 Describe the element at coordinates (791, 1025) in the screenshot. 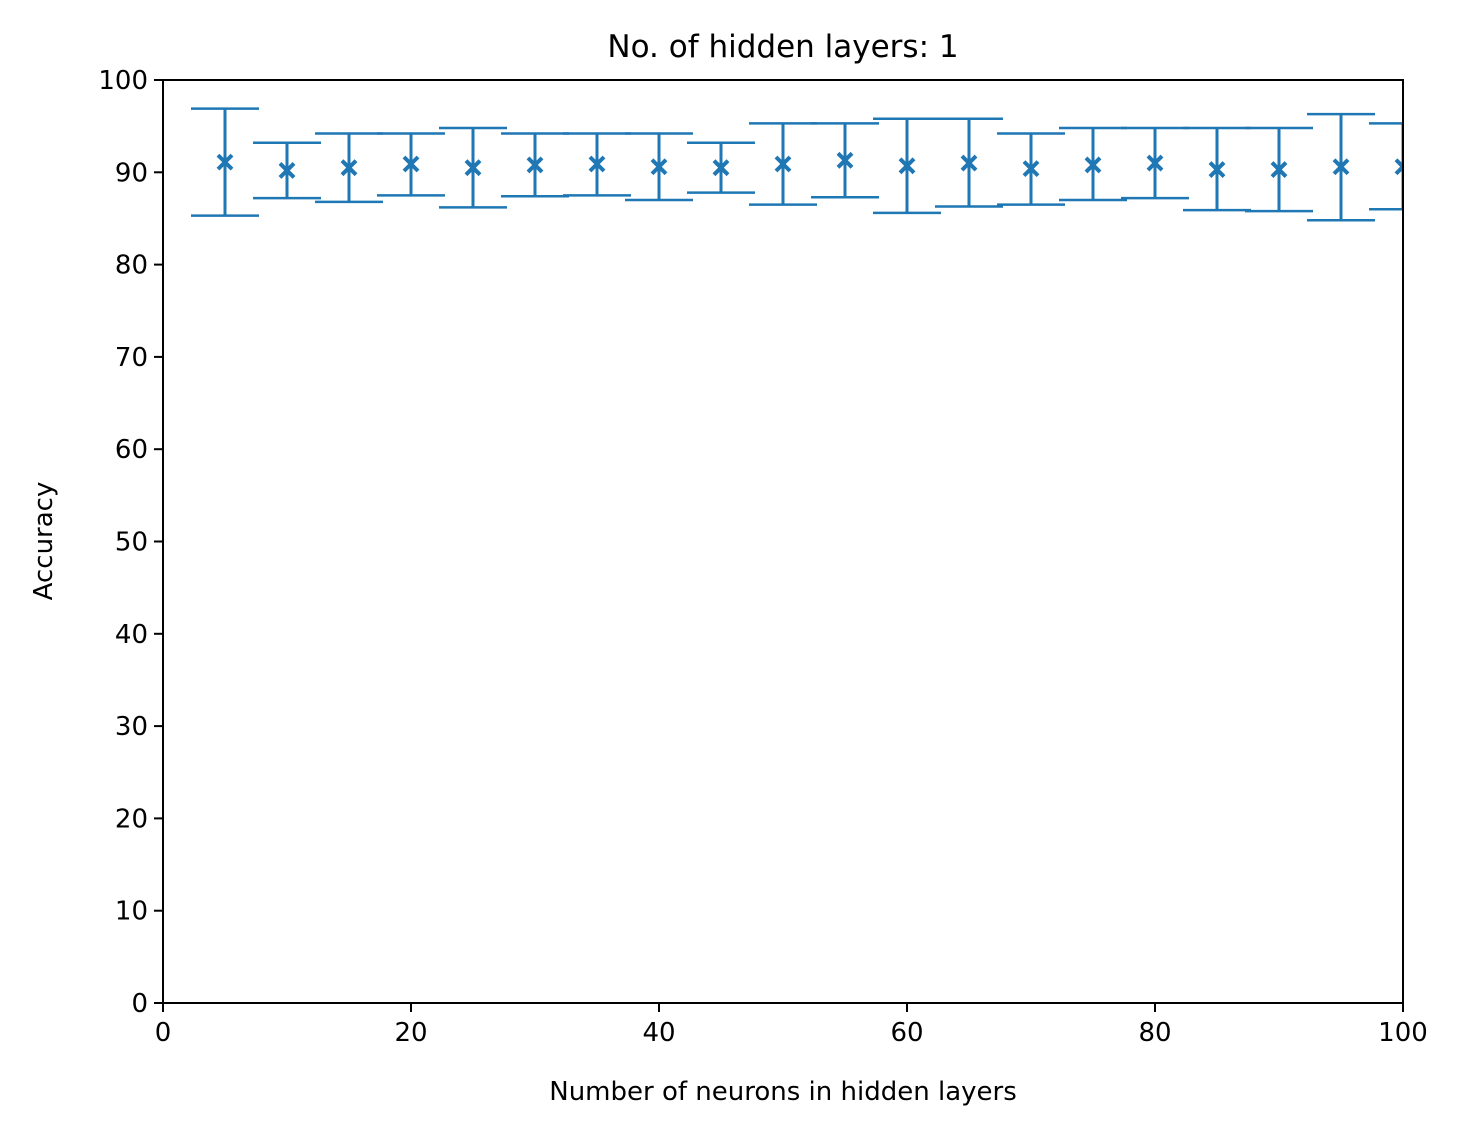

I see `x-axis: 0 20 40 60 80 100` at that location.